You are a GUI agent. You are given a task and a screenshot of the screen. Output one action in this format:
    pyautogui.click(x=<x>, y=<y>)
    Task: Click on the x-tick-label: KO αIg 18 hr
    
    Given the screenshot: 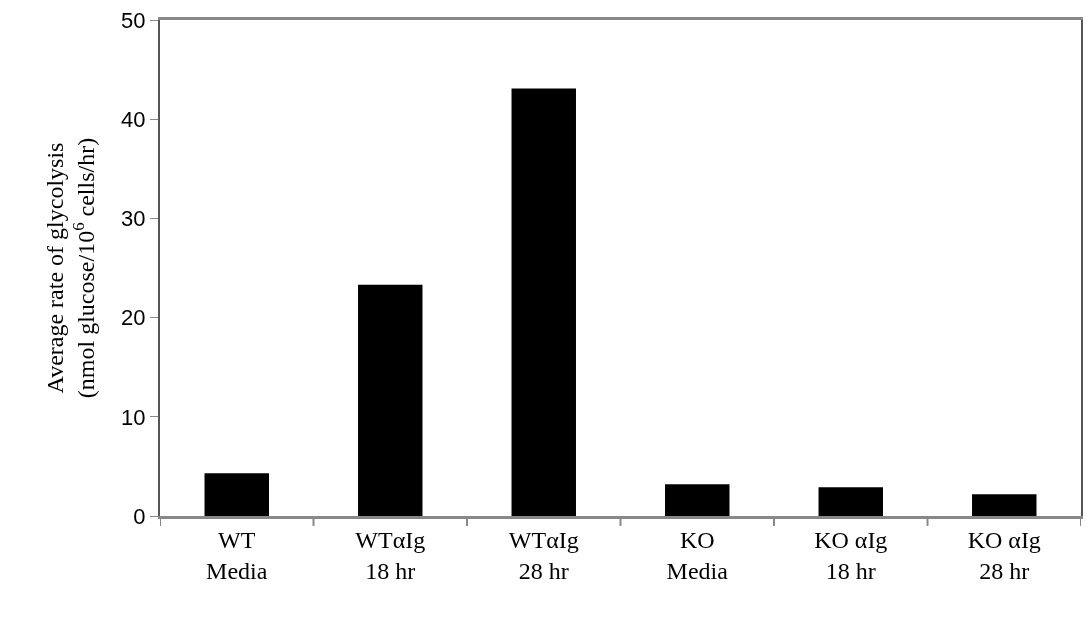 What is the action you would take?
    pyautogui.click(x=851, y=555)
    